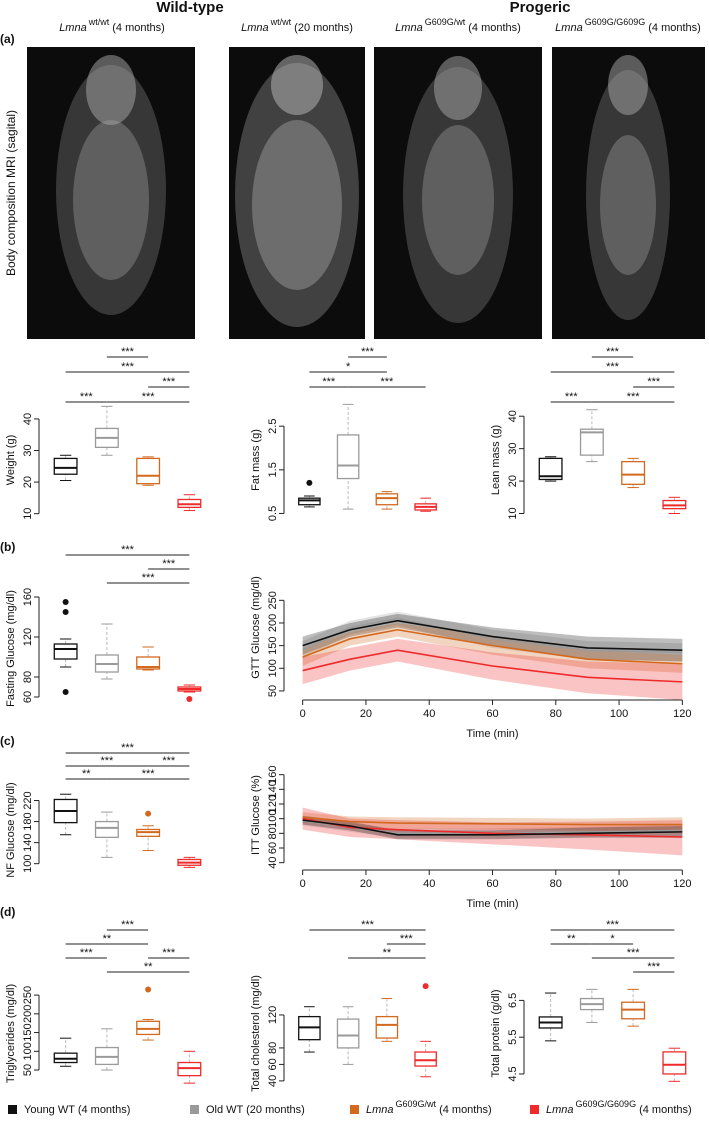  I want to click on y-axis-label: Fat mass (g), so click(256, 460).